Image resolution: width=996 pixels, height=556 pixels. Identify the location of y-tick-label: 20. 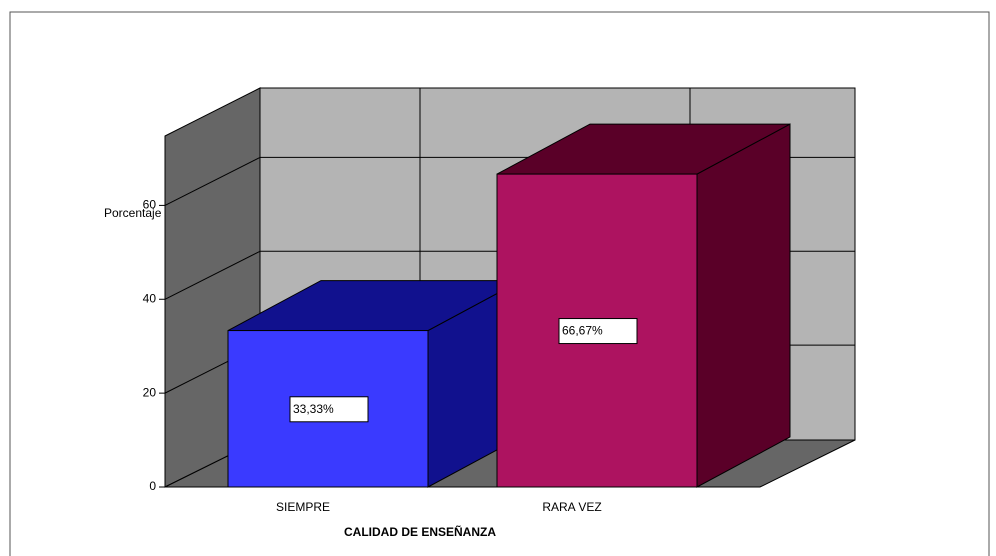
(150, 392).